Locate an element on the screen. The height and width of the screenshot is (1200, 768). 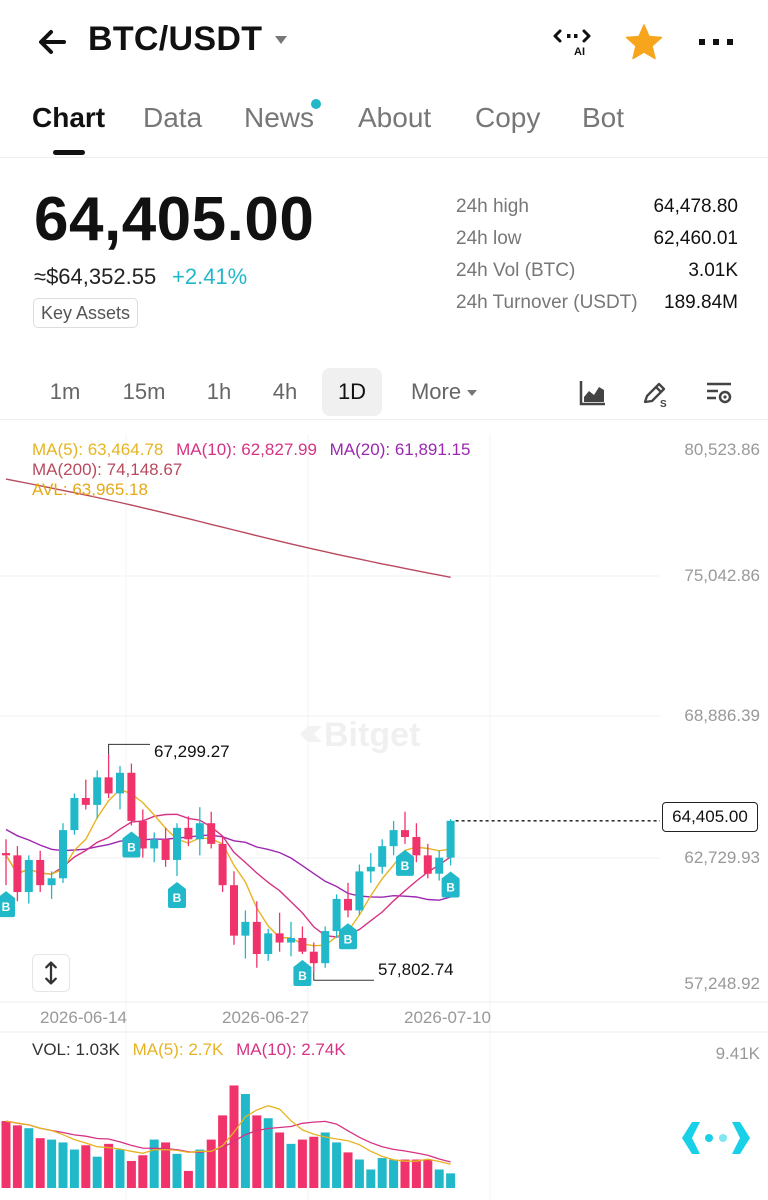
more-caret-icon is located at coordinates (472, 393).